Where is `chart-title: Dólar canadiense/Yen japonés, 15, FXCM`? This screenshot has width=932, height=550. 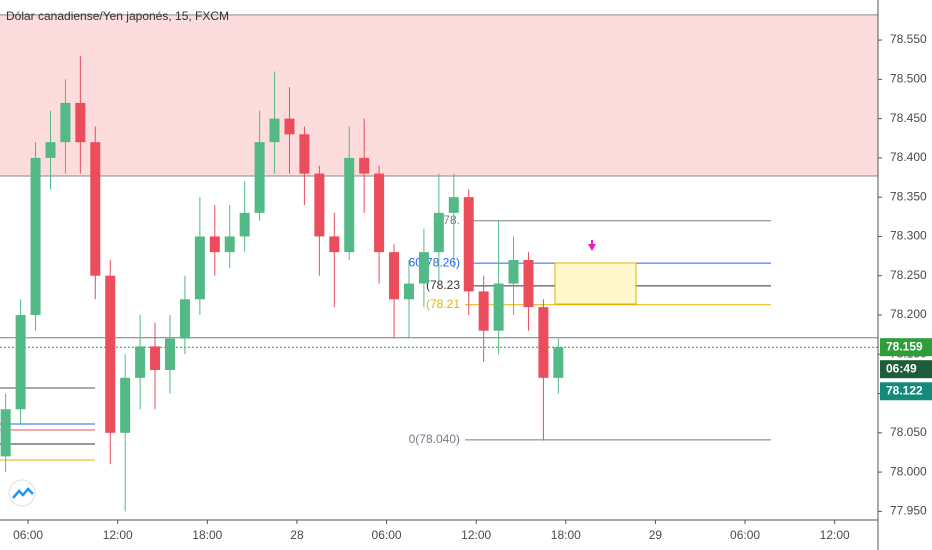 chart-title: Dólar canadiense/Yen japonés, 15, FXCM is located at coordinates (117, 16).